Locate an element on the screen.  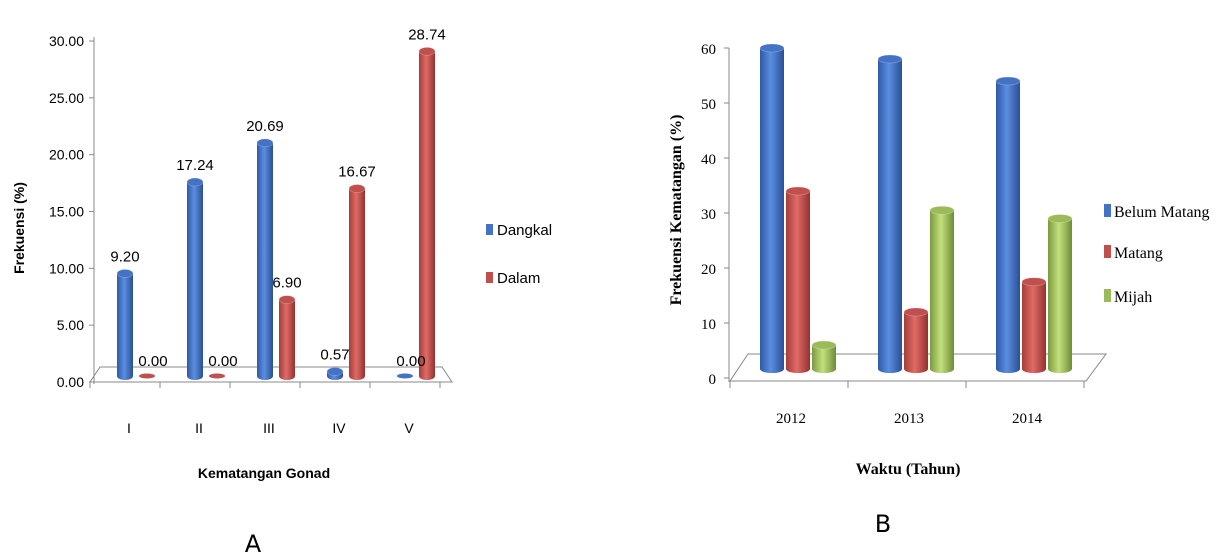
x-tick-label: I is located at coordinates (129, 428).